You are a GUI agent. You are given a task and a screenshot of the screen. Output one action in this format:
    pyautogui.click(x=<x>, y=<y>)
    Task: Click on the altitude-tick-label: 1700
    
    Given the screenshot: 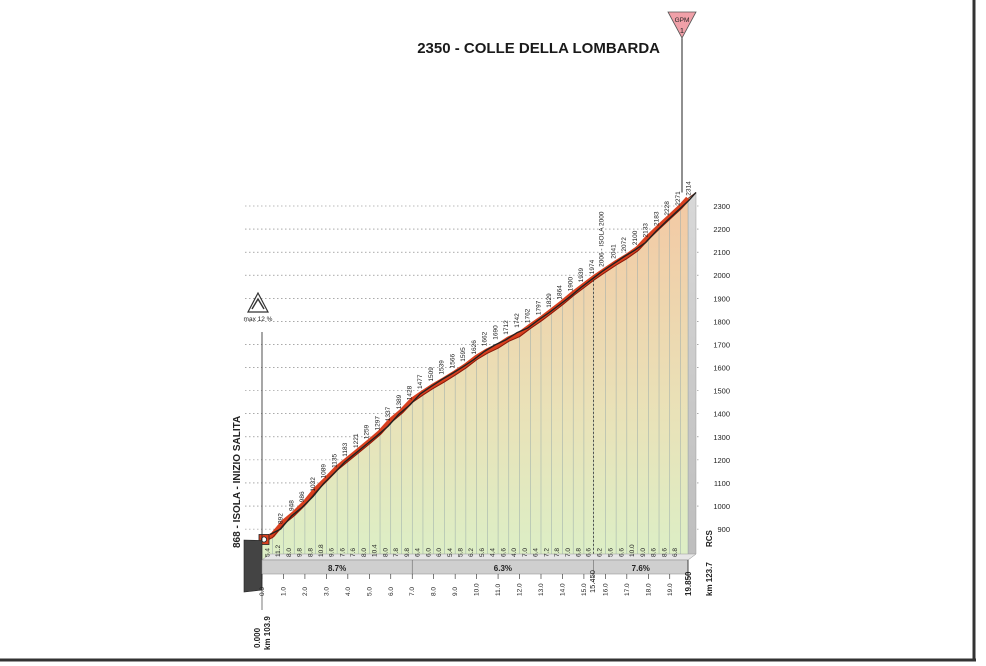 What is the action you would take?
    pyautogui.click(x=721, y=344)
    